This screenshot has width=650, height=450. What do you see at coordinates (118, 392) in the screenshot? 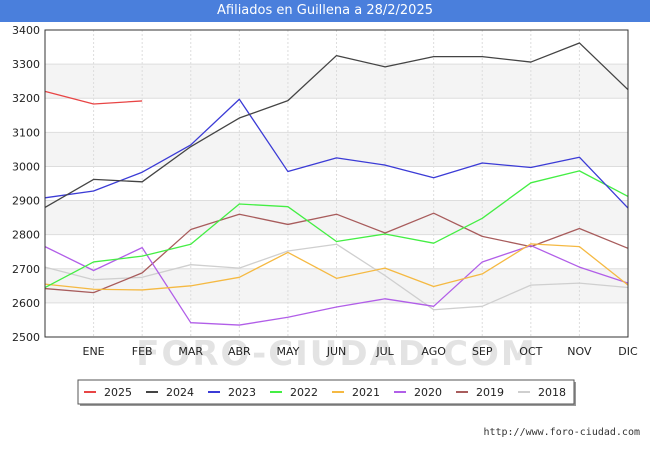
I see `legend-label-2025: 2025` at bounding box center [118, 392].